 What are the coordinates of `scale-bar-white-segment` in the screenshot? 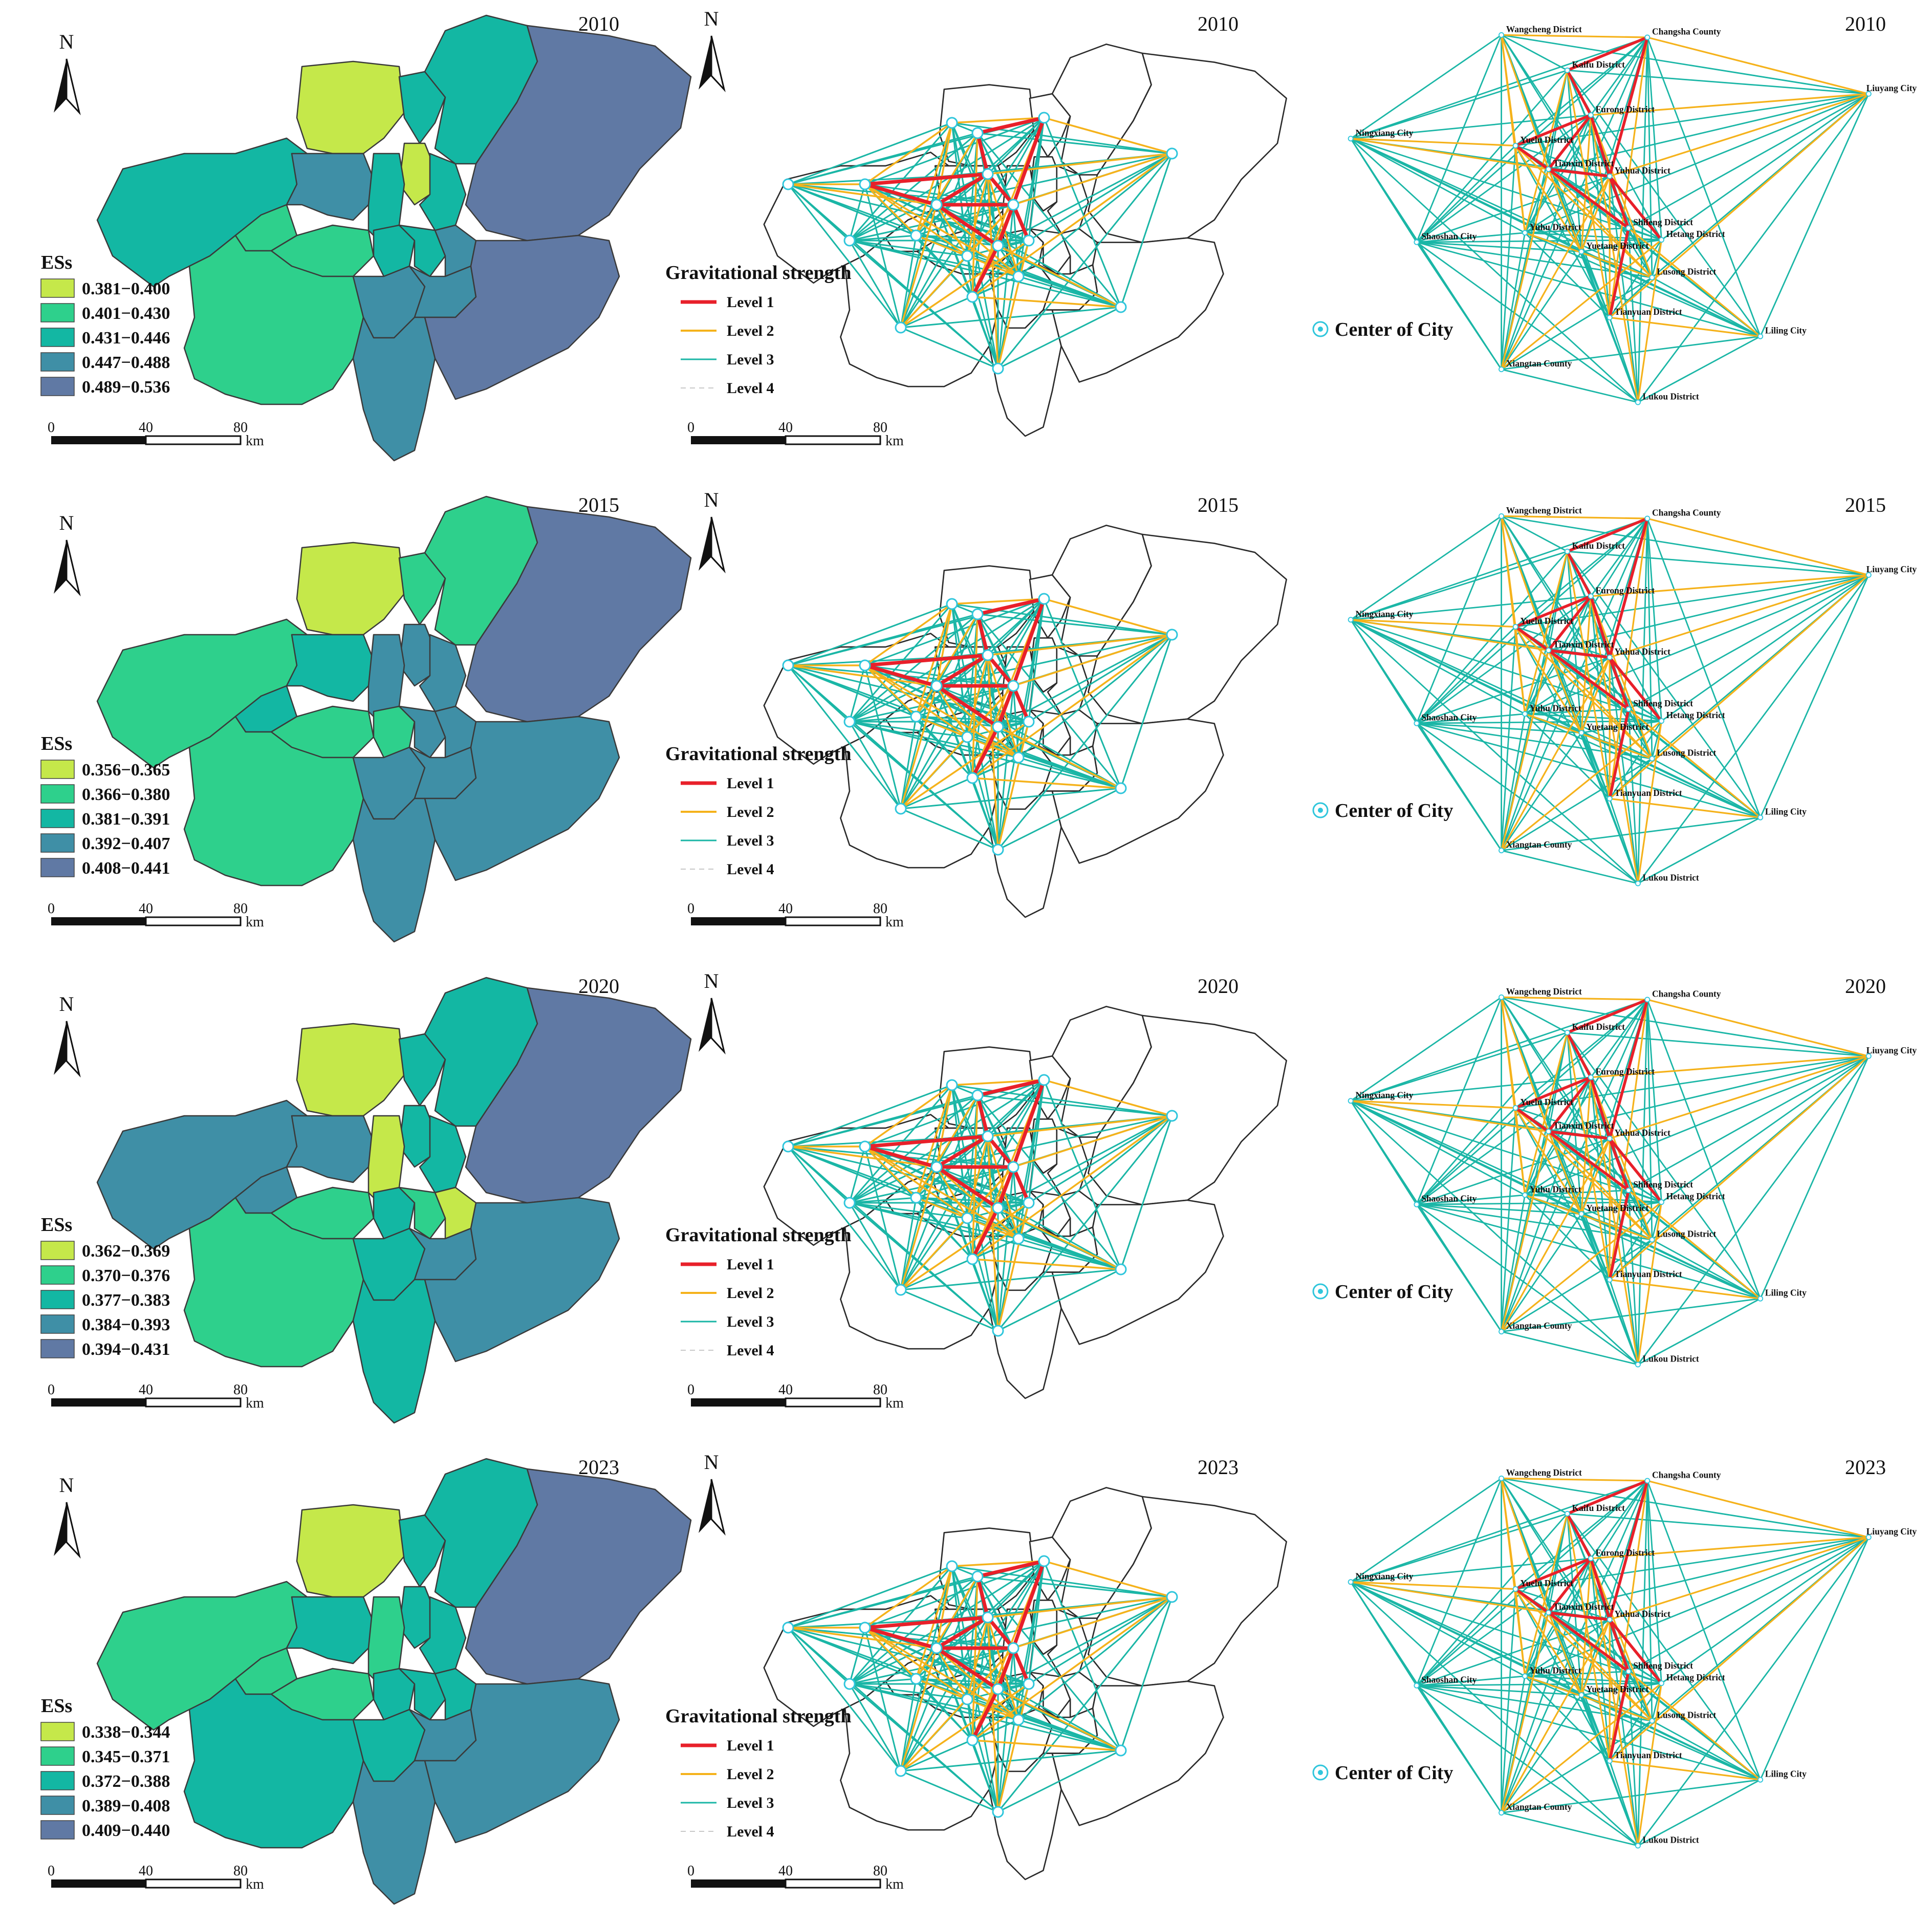 It's located at (193, 1402).